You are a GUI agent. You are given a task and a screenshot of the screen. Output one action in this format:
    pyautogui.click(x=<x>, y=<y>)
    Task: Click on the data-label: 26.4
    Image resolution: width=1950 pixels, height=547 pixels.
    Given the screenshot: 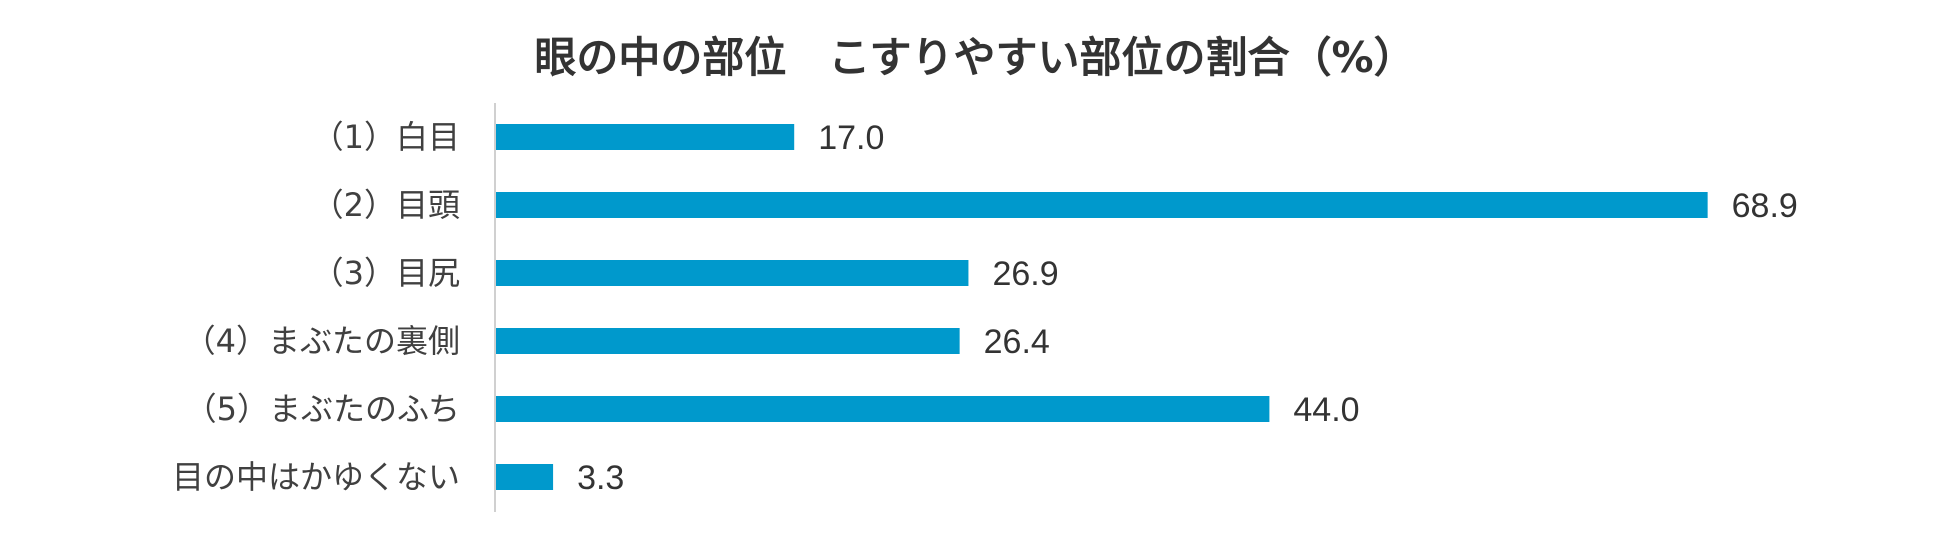 What is the action you would take?
    pyautogui.click(x=1017, y=342)
    